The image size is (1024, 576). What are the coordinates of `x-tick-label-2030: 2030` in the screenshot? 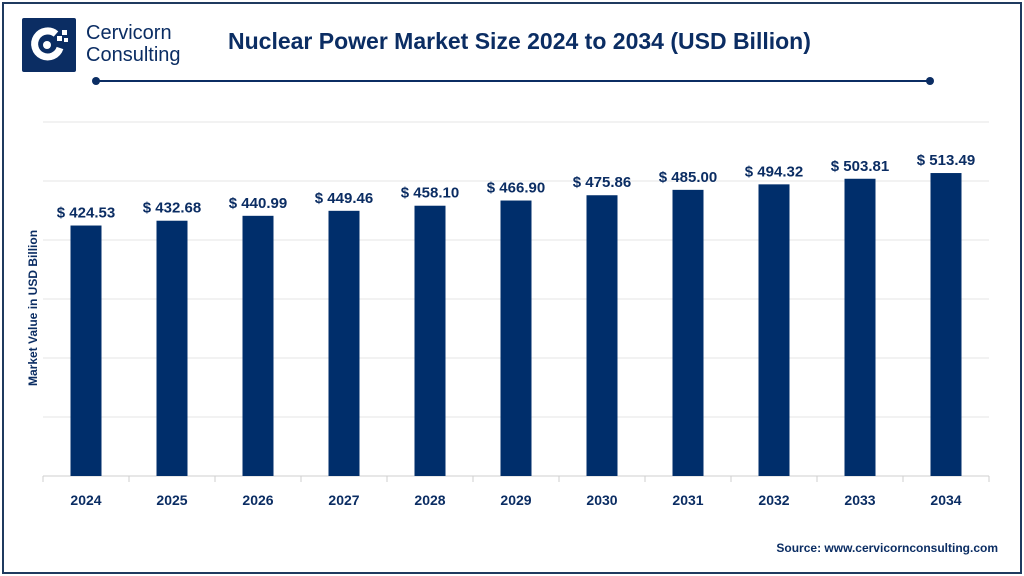 It's located at (601, 500).